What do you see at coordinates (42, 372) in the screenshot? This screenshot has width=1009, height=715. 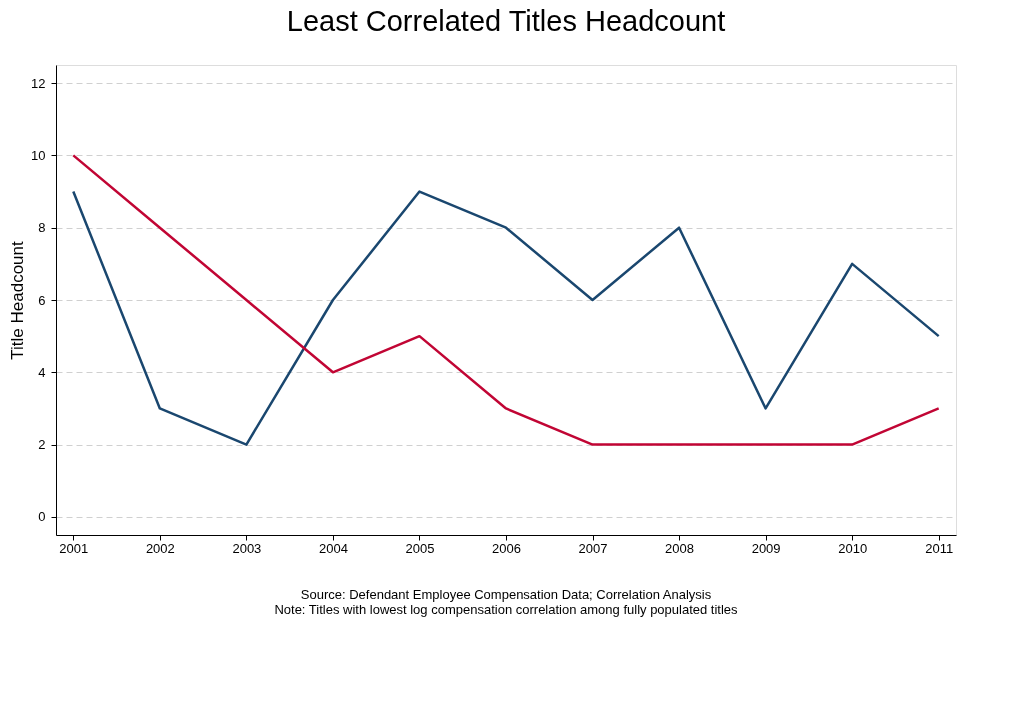 I see `y-tick-label: 4` at bounding box center [42, 372].